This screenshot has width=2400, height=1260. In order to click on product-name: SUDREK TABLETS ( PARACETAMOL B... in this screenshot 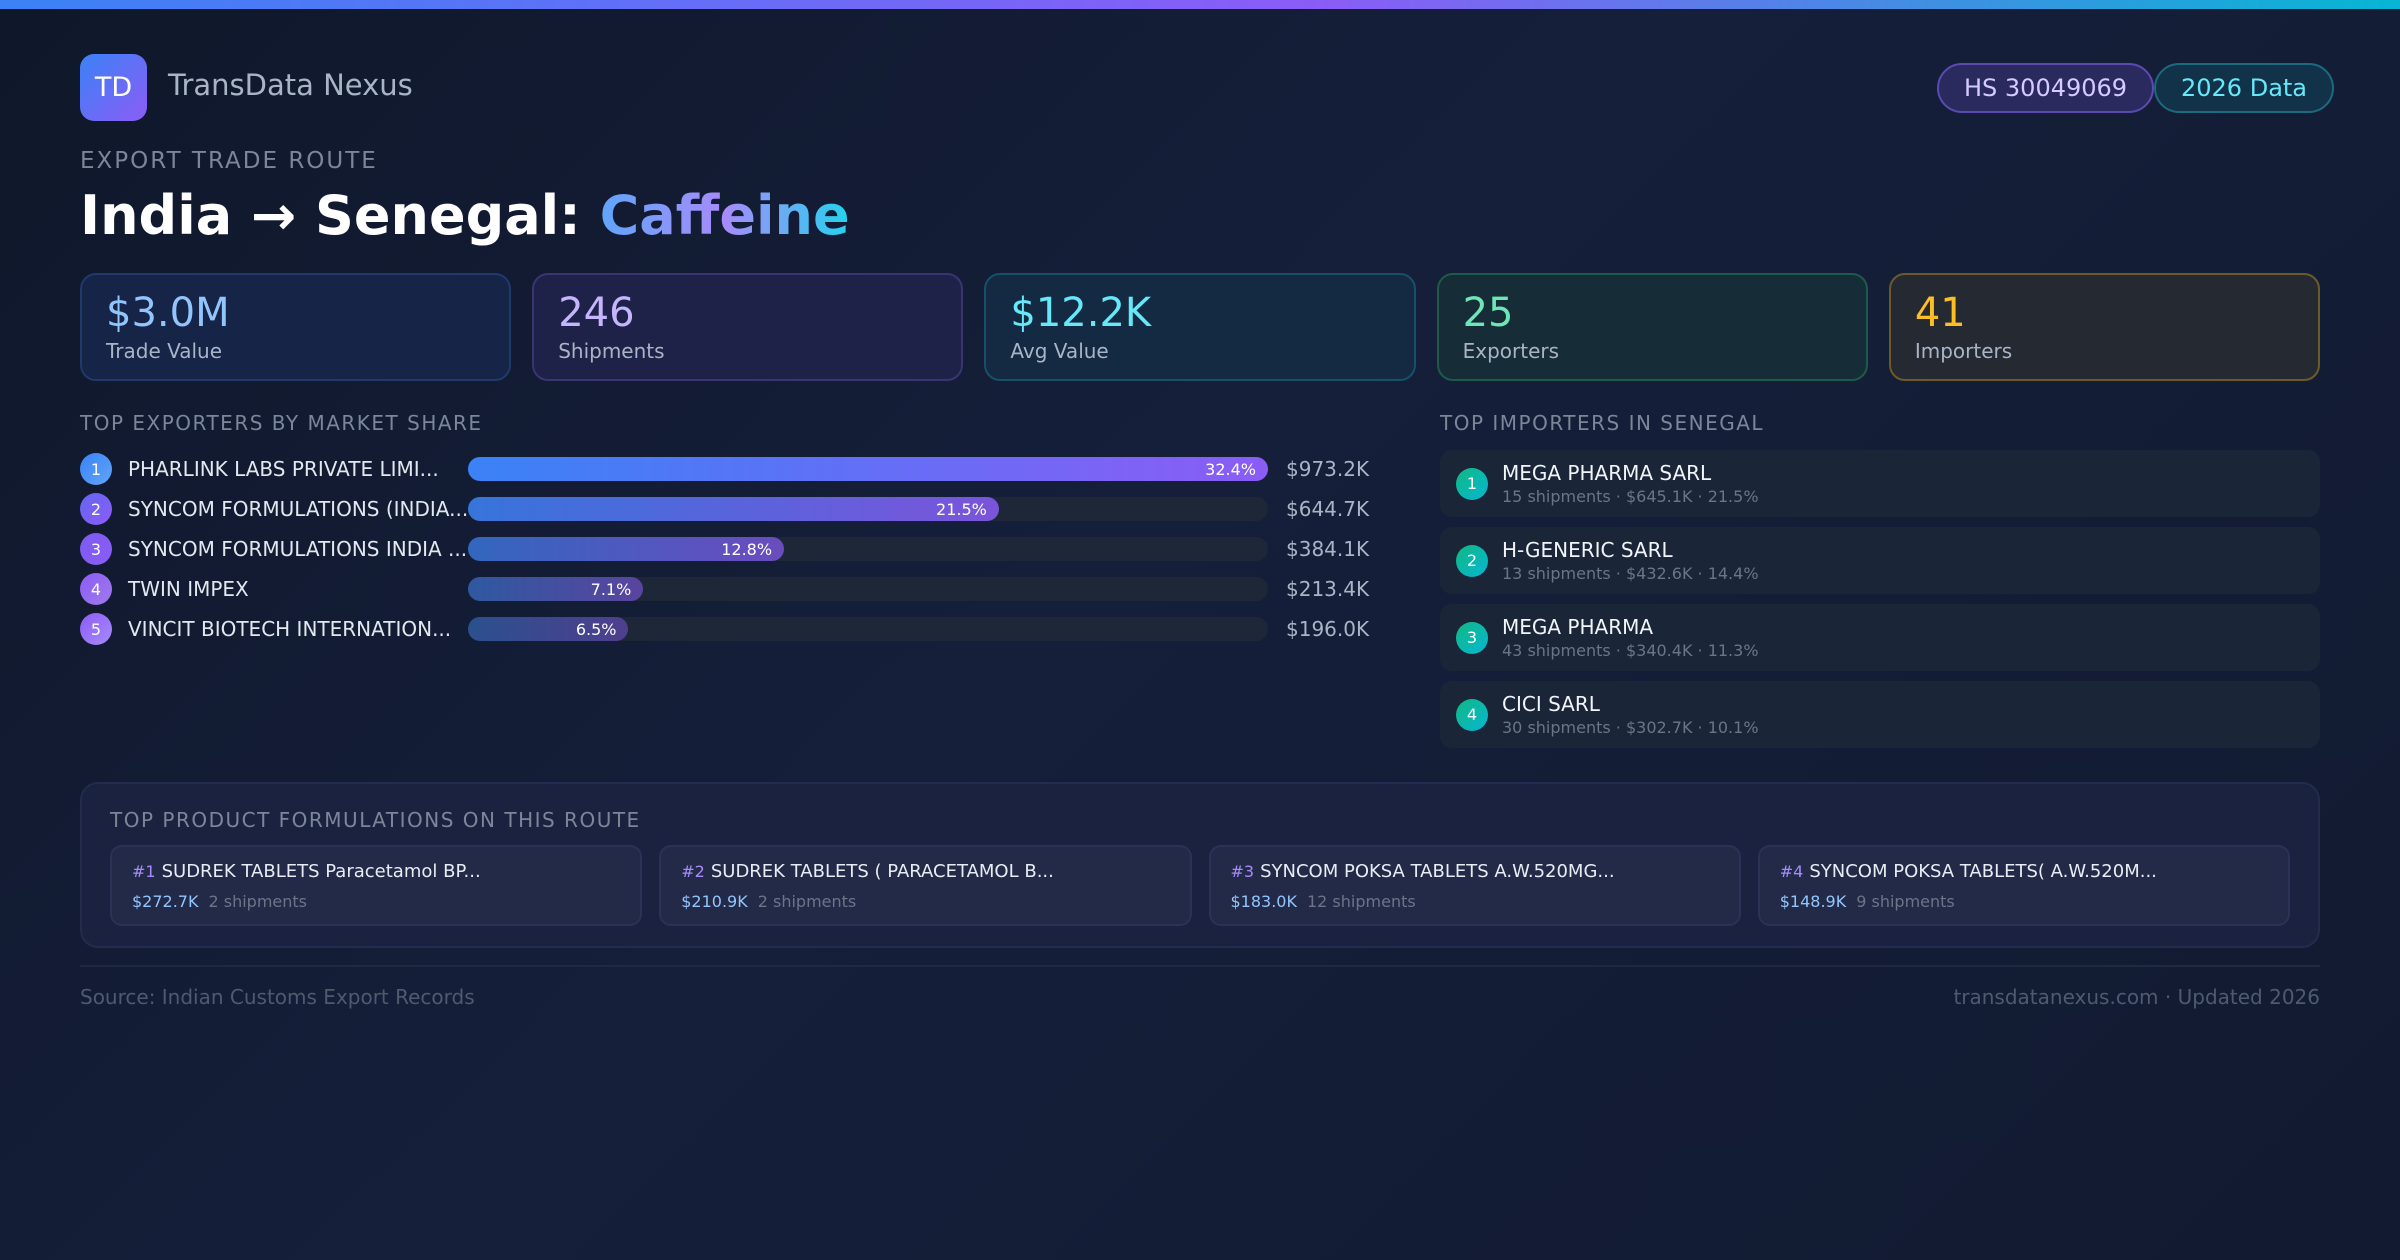, I will do `click(882, 871)`.